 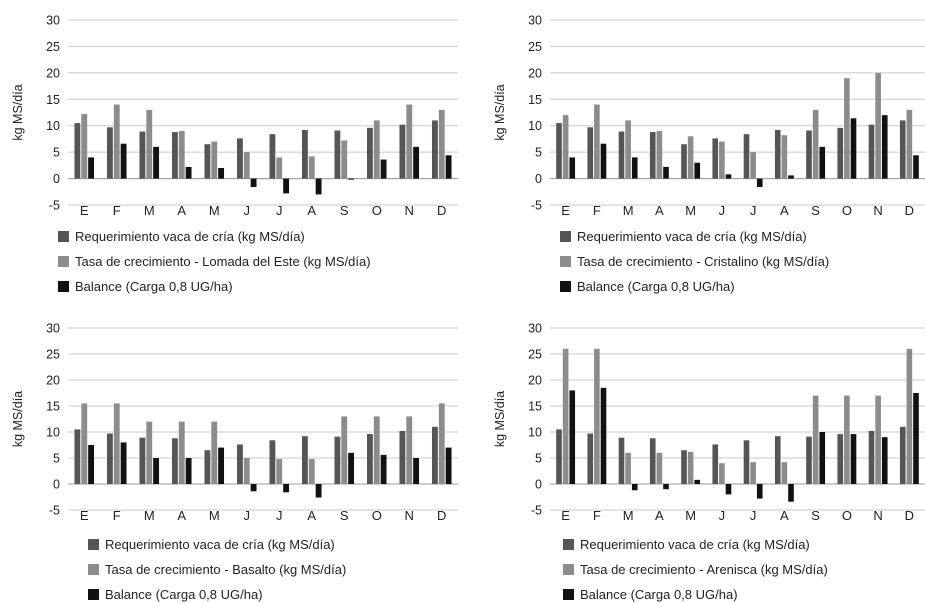 I want to click on y-tick-label: 20, so click(x=53, y=73).